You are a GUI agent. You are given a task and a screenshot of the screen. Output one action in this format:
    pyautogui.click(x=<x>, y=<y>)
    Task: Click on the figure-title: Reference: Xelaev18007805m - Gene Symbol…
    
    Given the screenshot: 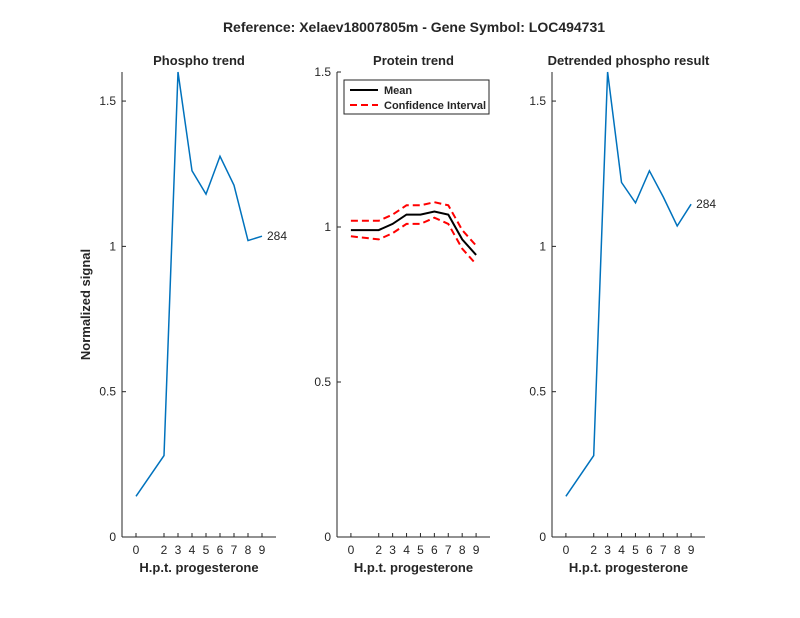 What is the action you would take?
    pyautogui.click(x=414, y=27)
    